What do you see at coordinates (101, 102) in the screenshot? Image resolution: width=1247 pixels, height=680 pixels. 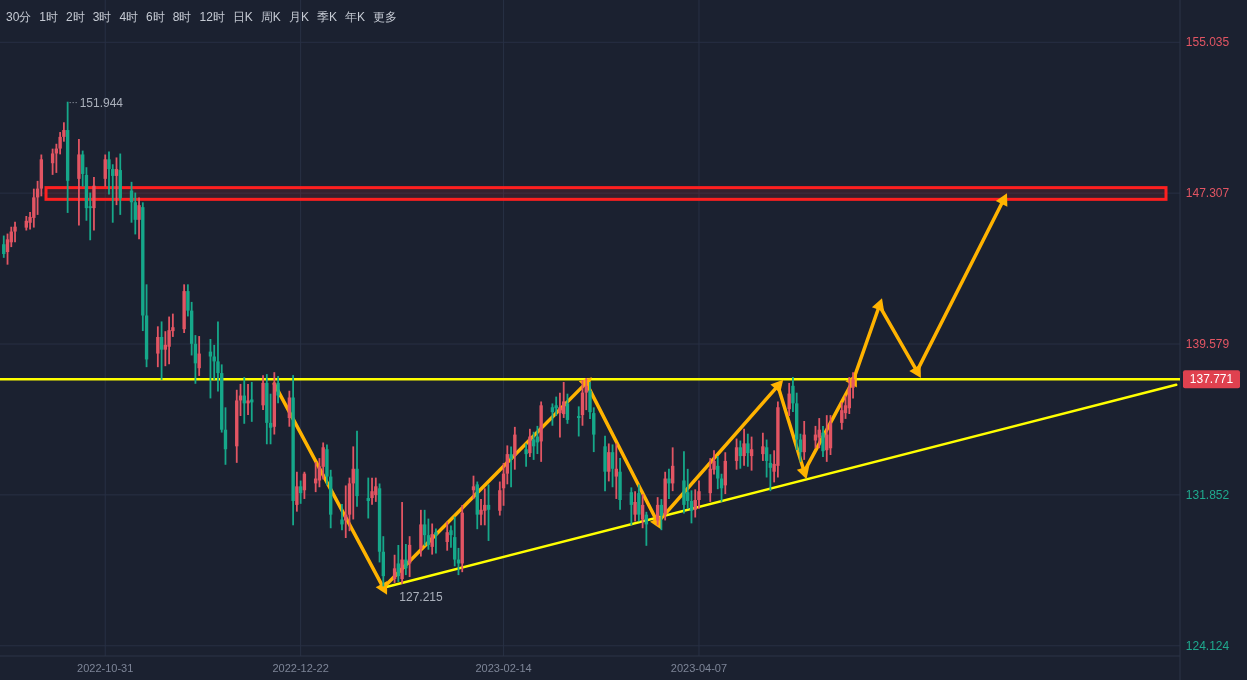 I see `annotation: 151.944` at bounding box center [101, 102].